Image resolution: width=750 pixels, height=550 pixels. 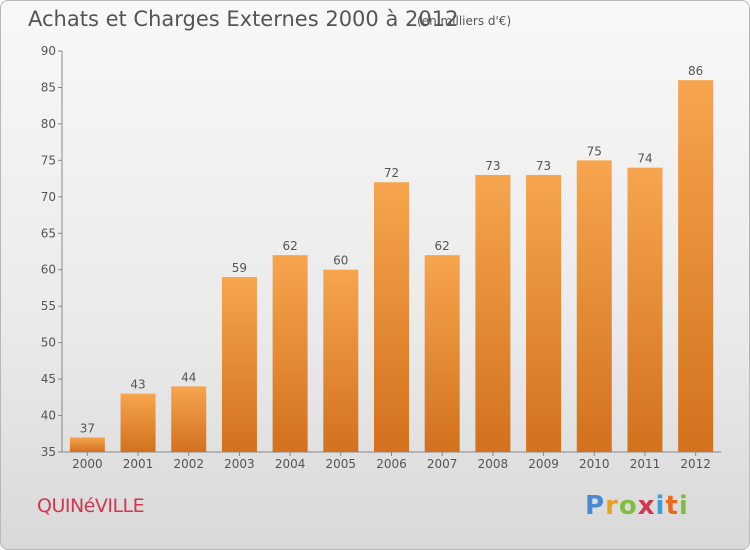 I want to click on y-tick-label: 85, so click(x=48, y=87).